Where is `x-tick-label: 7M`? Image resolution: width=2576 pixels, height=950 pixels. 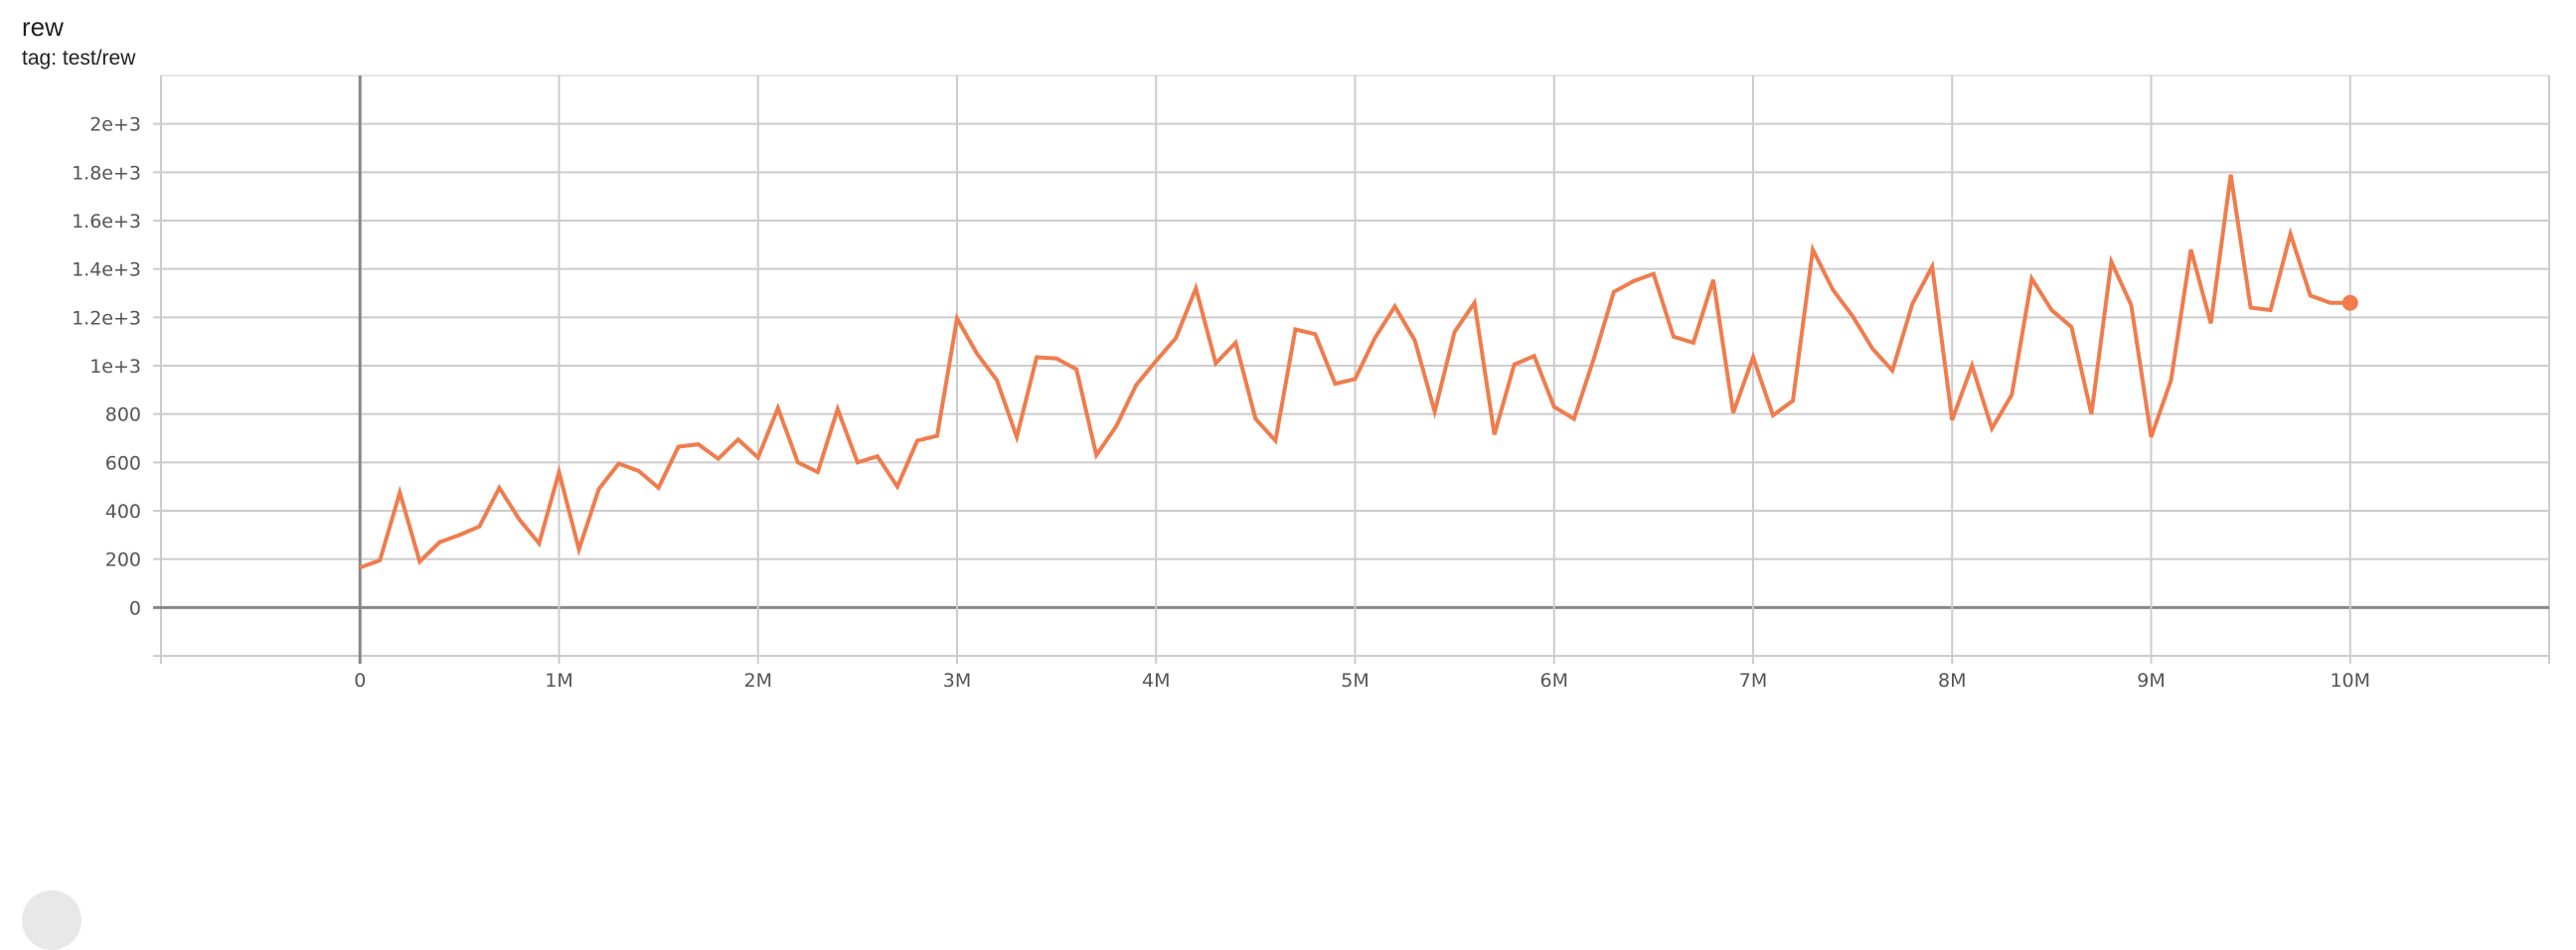 x-tick-label: 7M is located at coordinates (1753, 681).